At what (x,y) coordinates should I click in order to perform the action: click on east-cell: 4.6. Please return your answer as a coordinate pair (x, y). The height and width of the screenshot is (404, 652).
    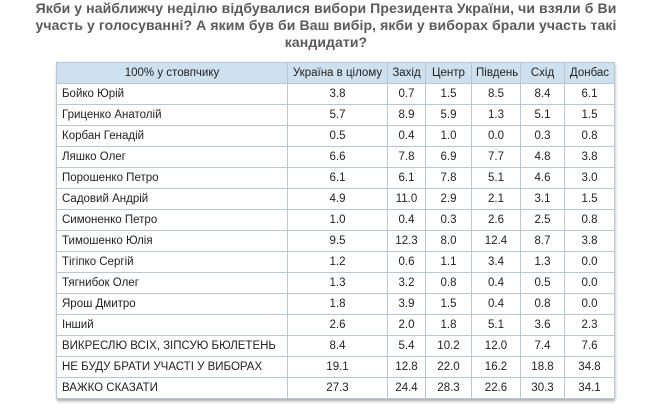
    Looking at the image, I should click on (542, 178).